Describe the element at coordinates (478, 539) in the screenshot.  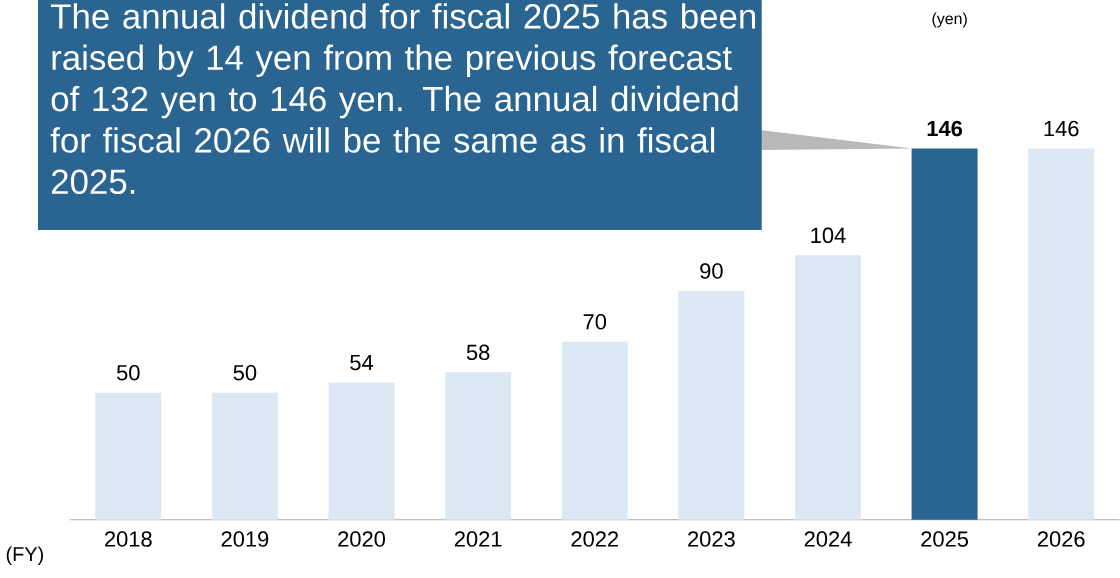
I see `x-tick-label: 2021` at that location.